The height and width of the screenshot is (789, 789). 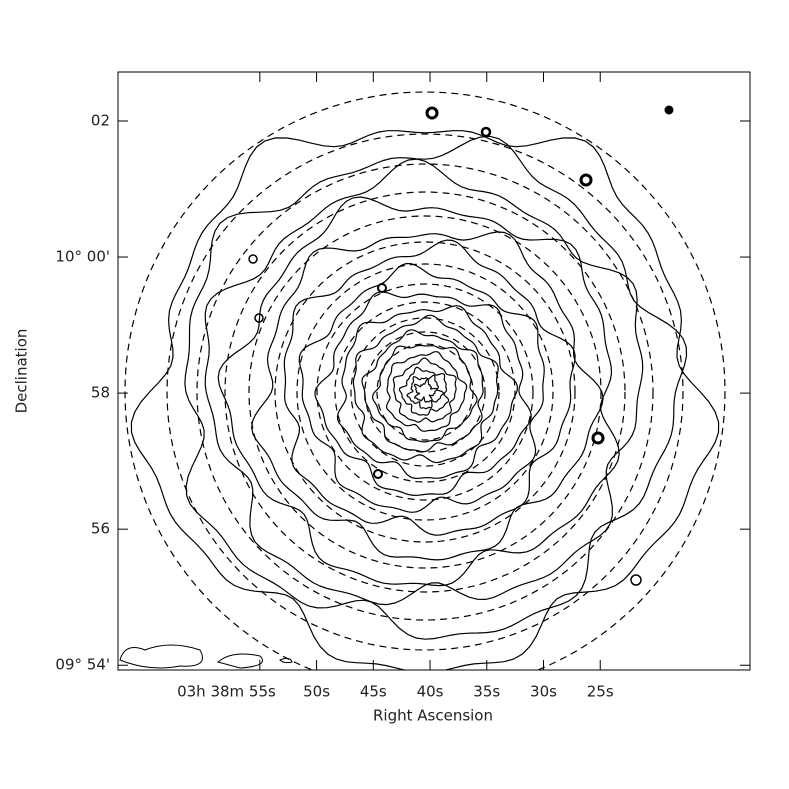 What do you see at coordinates (316, 692) in the screenshot?
I see `x-tick-label: 50s` at bounding box center [316, 692].